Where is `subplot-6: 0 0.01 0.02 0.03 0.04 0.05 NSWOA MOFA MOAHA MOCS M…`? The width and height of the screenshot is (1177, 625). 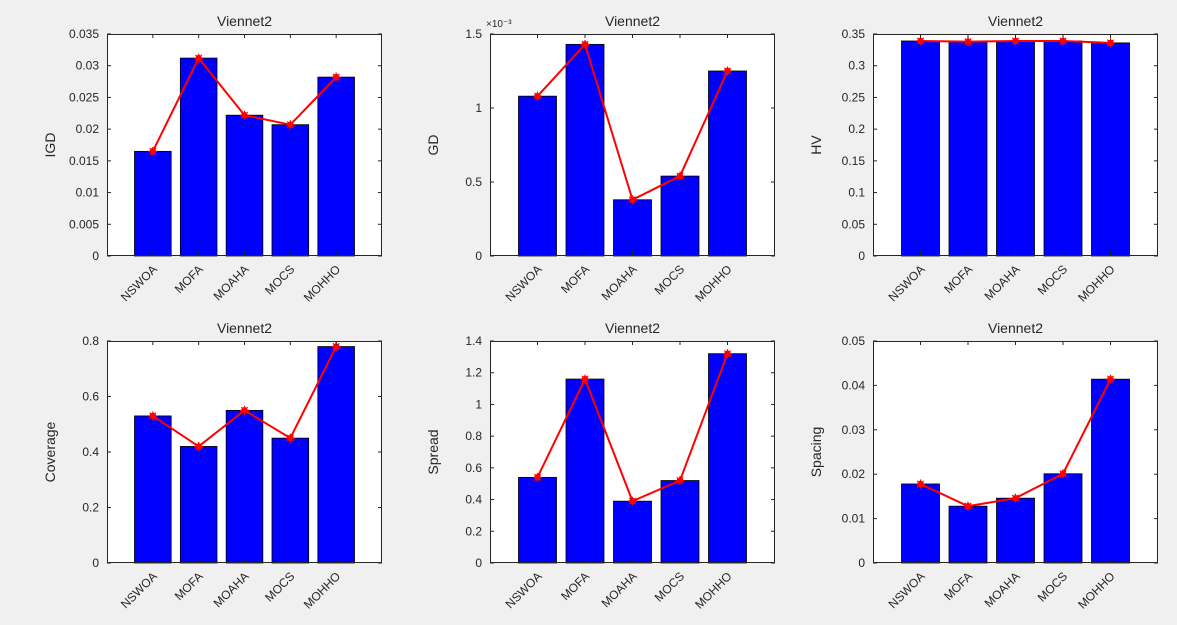 subplot-6: 0 0.01 0.02 0.03 0.04 0.05 NSWOA MOFA MOAHA MOCS M… is located at coordinates (983, 466).